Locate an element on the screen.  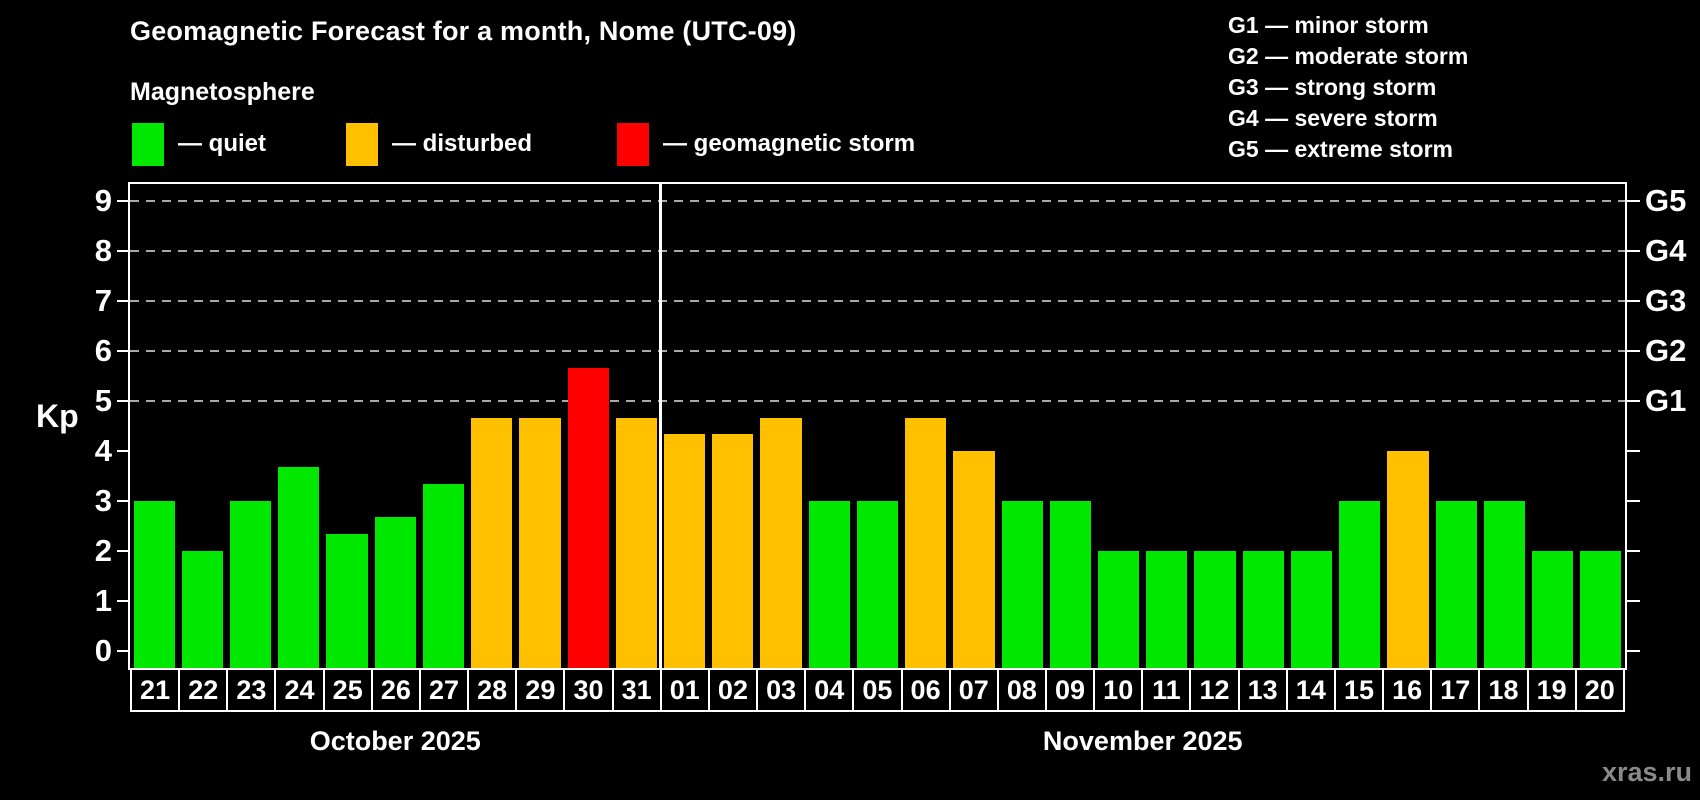
y-axis-label: Kp is located at coordinates (57, 416).